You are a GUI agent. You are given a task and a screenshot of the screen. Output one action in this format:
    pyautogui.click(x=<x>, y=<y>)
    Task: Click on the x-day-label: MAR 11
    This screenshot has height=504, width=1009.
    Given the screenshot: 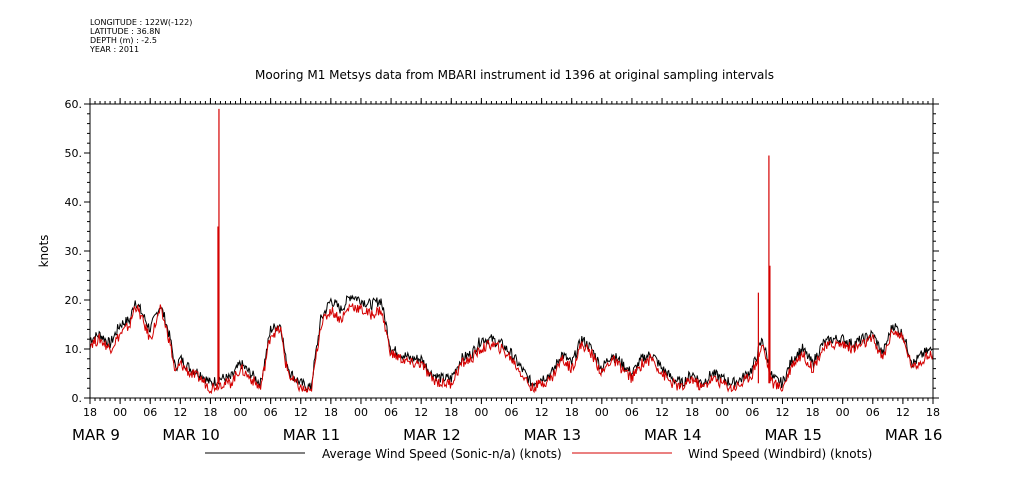 What is the action you would take?
    pyautogui.click(x=311, y=435)
    